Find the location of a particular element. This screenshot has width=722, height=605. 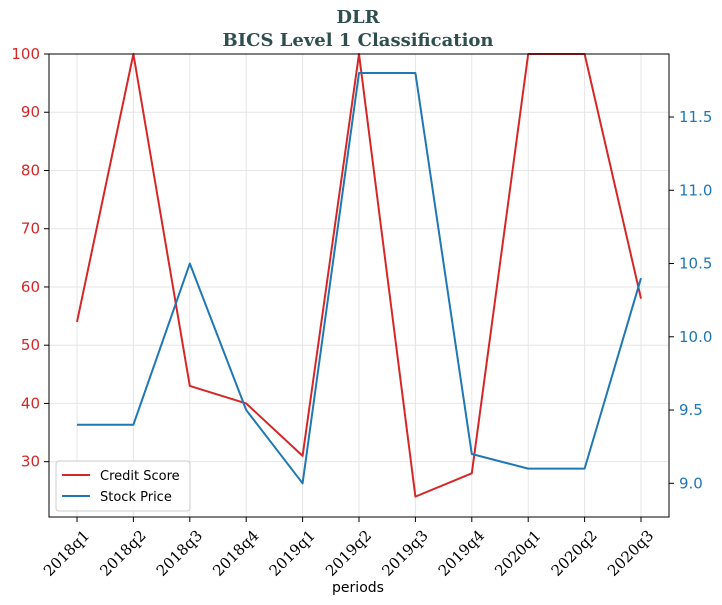

legend-box is located at coordinates (123, 486).